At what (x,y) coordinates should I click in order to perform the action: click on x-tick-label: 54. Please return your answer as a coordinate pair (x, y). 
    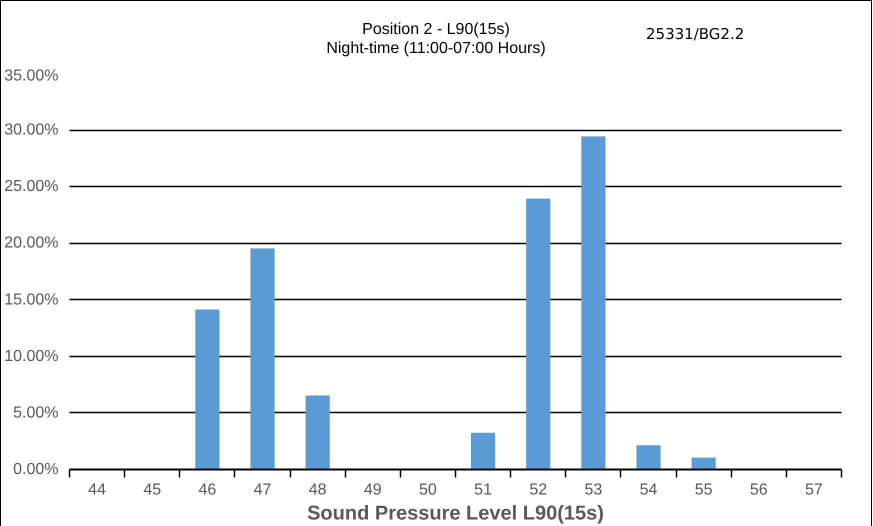
    Looking at the image, I should click on (649, 490).